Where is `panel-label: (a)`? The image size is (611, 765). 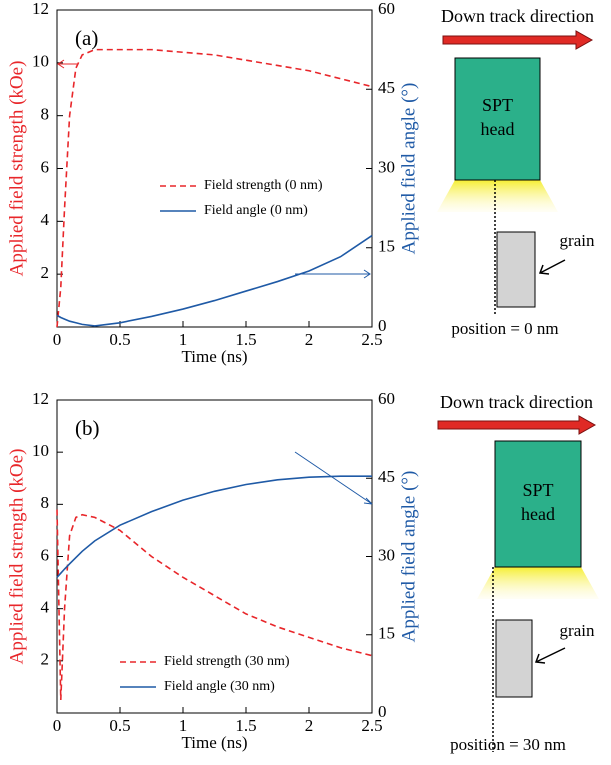 panel-label: (a) is located at coordinates (86, 38).